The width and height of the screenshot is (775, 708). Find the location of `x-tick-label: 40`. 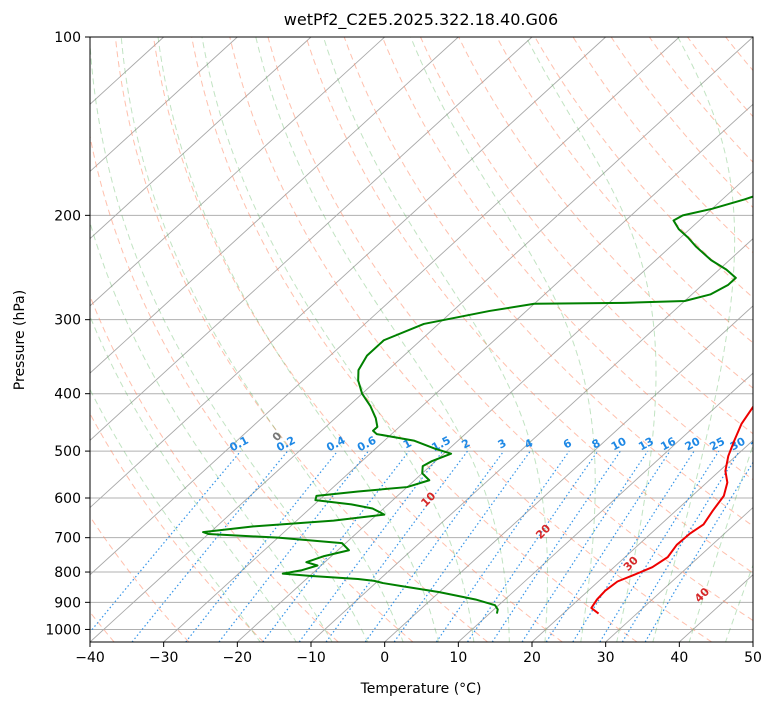

x-tick-label: 40 is located at coordinates (679, 658).